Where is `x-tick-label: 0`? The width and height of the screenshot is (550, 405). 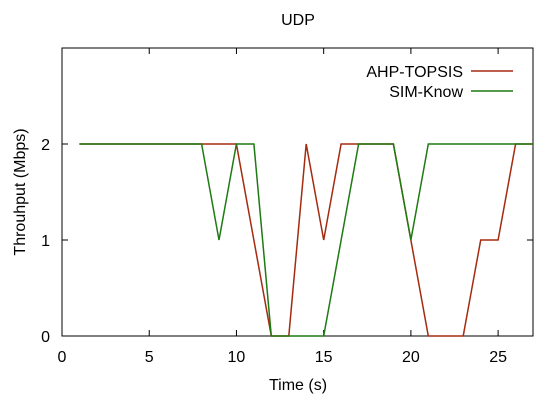 x-tick-label: 0 is located at coordinates (62, 357).